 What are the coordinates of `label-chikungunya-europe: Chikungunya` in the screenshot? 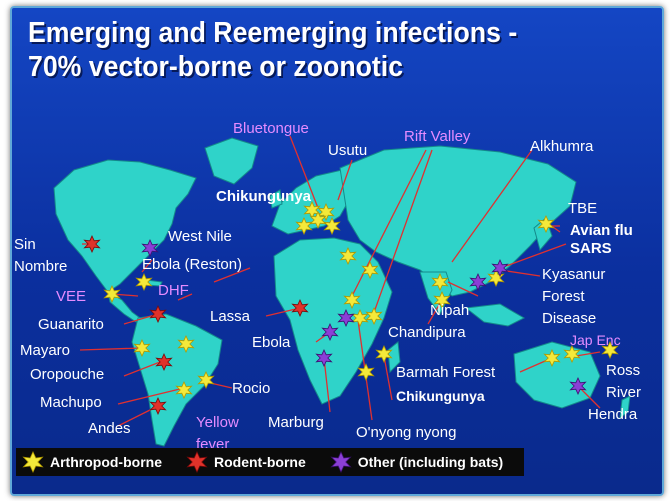 It's located at (264, 196).